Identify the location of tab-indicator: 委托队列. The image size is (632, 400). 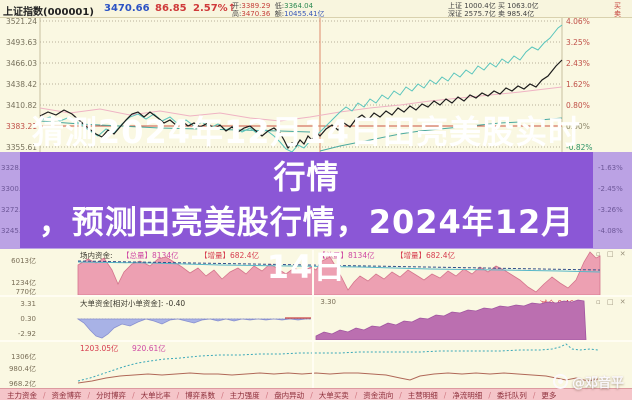
(516, 395).